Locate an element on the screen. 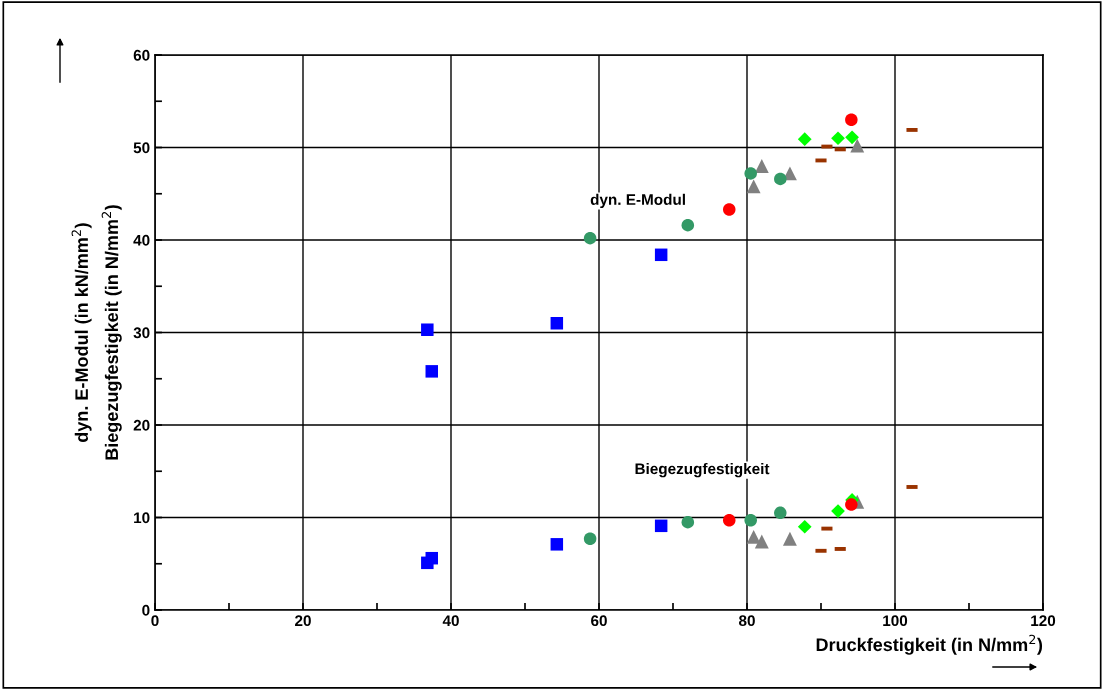 Image resolution: width=1104 pixels, height=690 pixels. x-tick-label: 0 is located at coordinates (155, 621).